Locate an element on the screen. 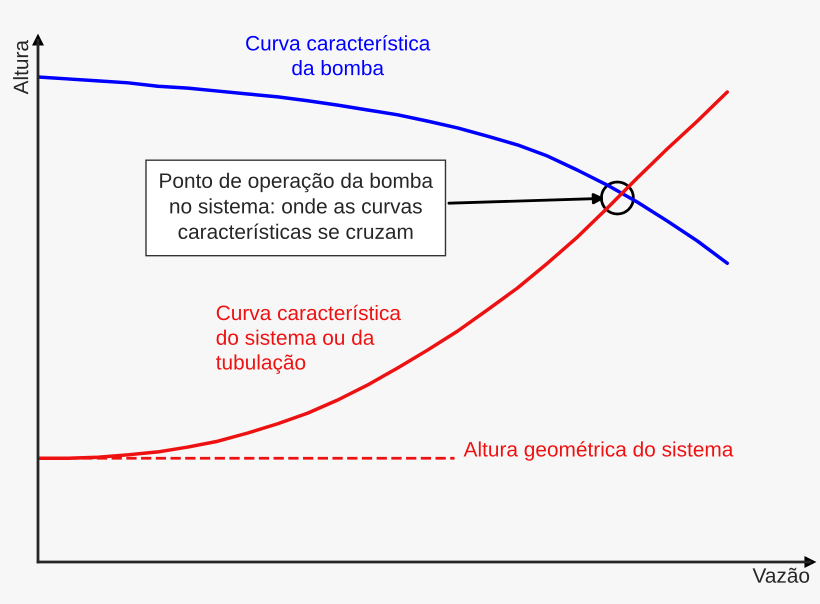 The image size is (820, 604). series-label: Curva característica do sistema ou da tubulação is located at coordinates (308, 339).